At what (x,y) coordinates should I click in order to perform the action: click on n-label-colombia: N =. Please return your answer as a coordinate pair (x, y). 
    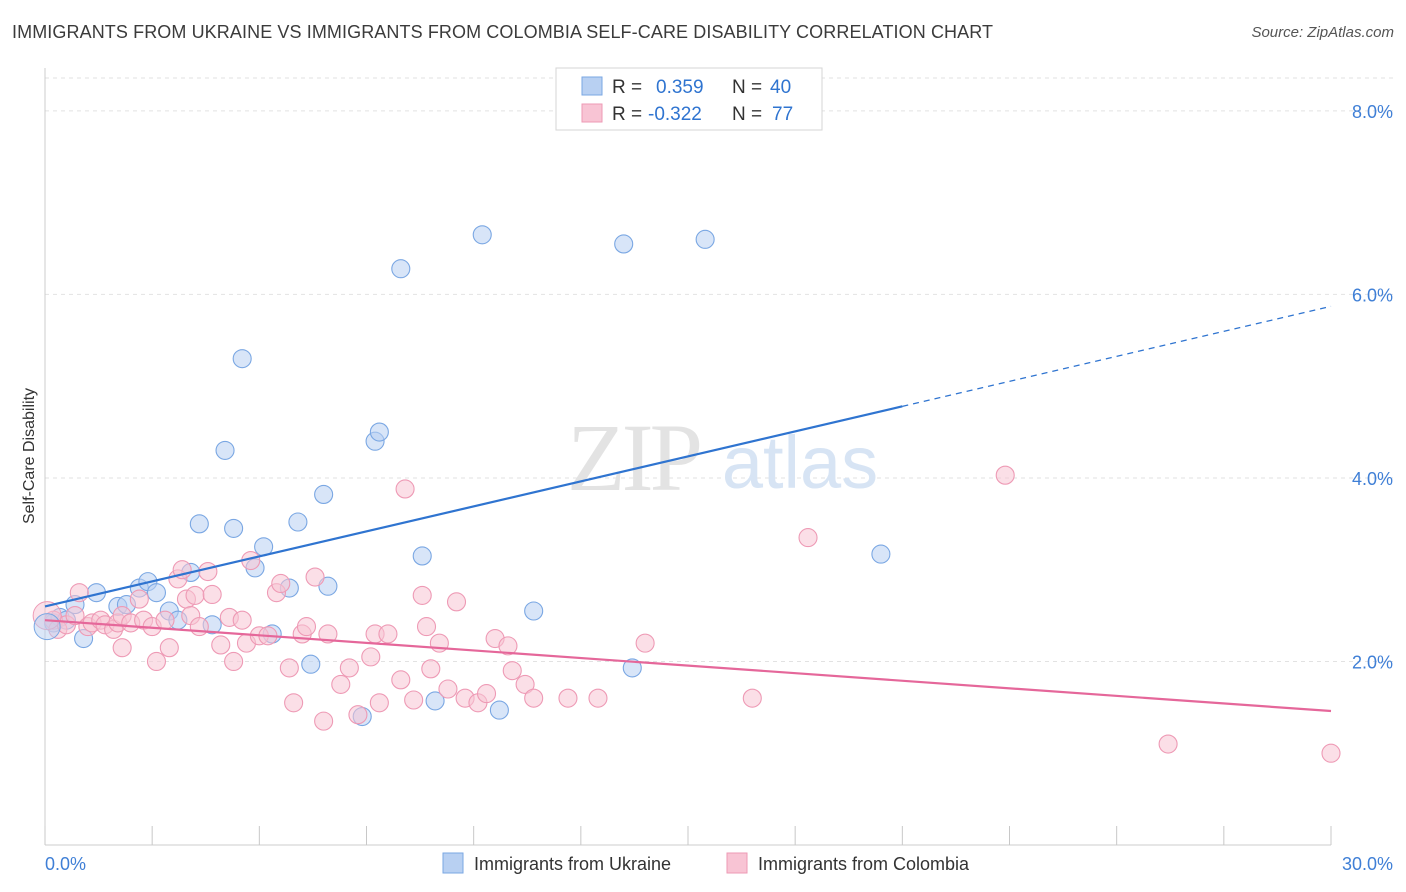
    Looking at the image, I should click on (747, 114).